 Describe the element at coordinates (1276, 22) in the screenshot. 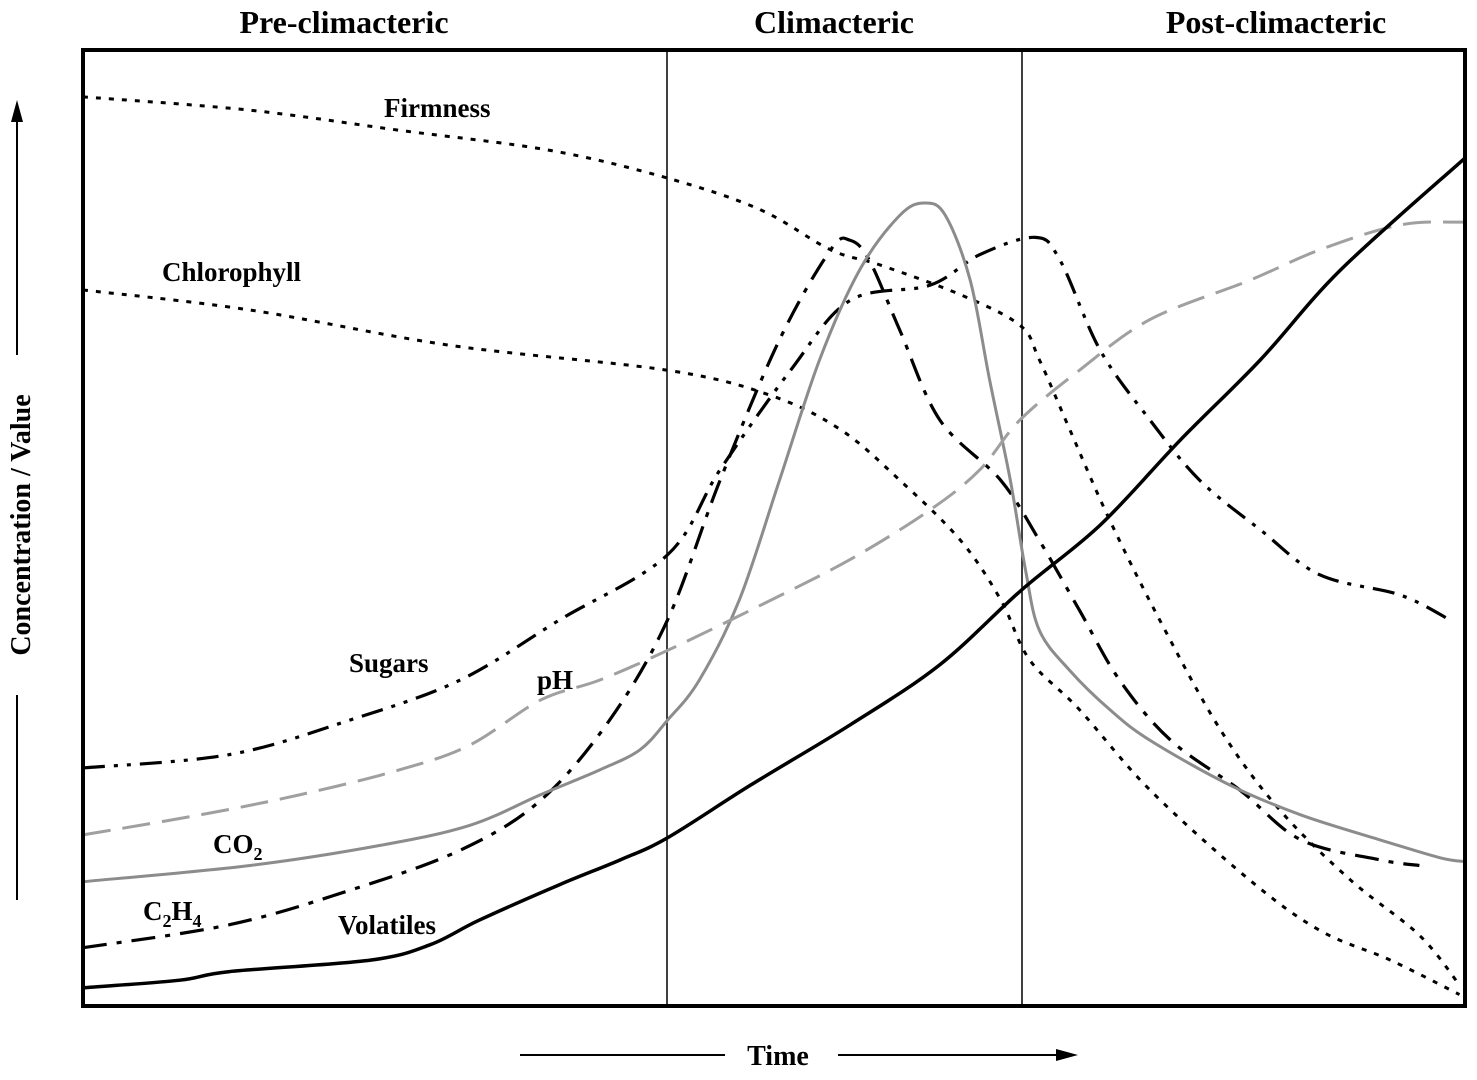

I see `phase-label-post-climacteric: Post-climacteric` at that location.